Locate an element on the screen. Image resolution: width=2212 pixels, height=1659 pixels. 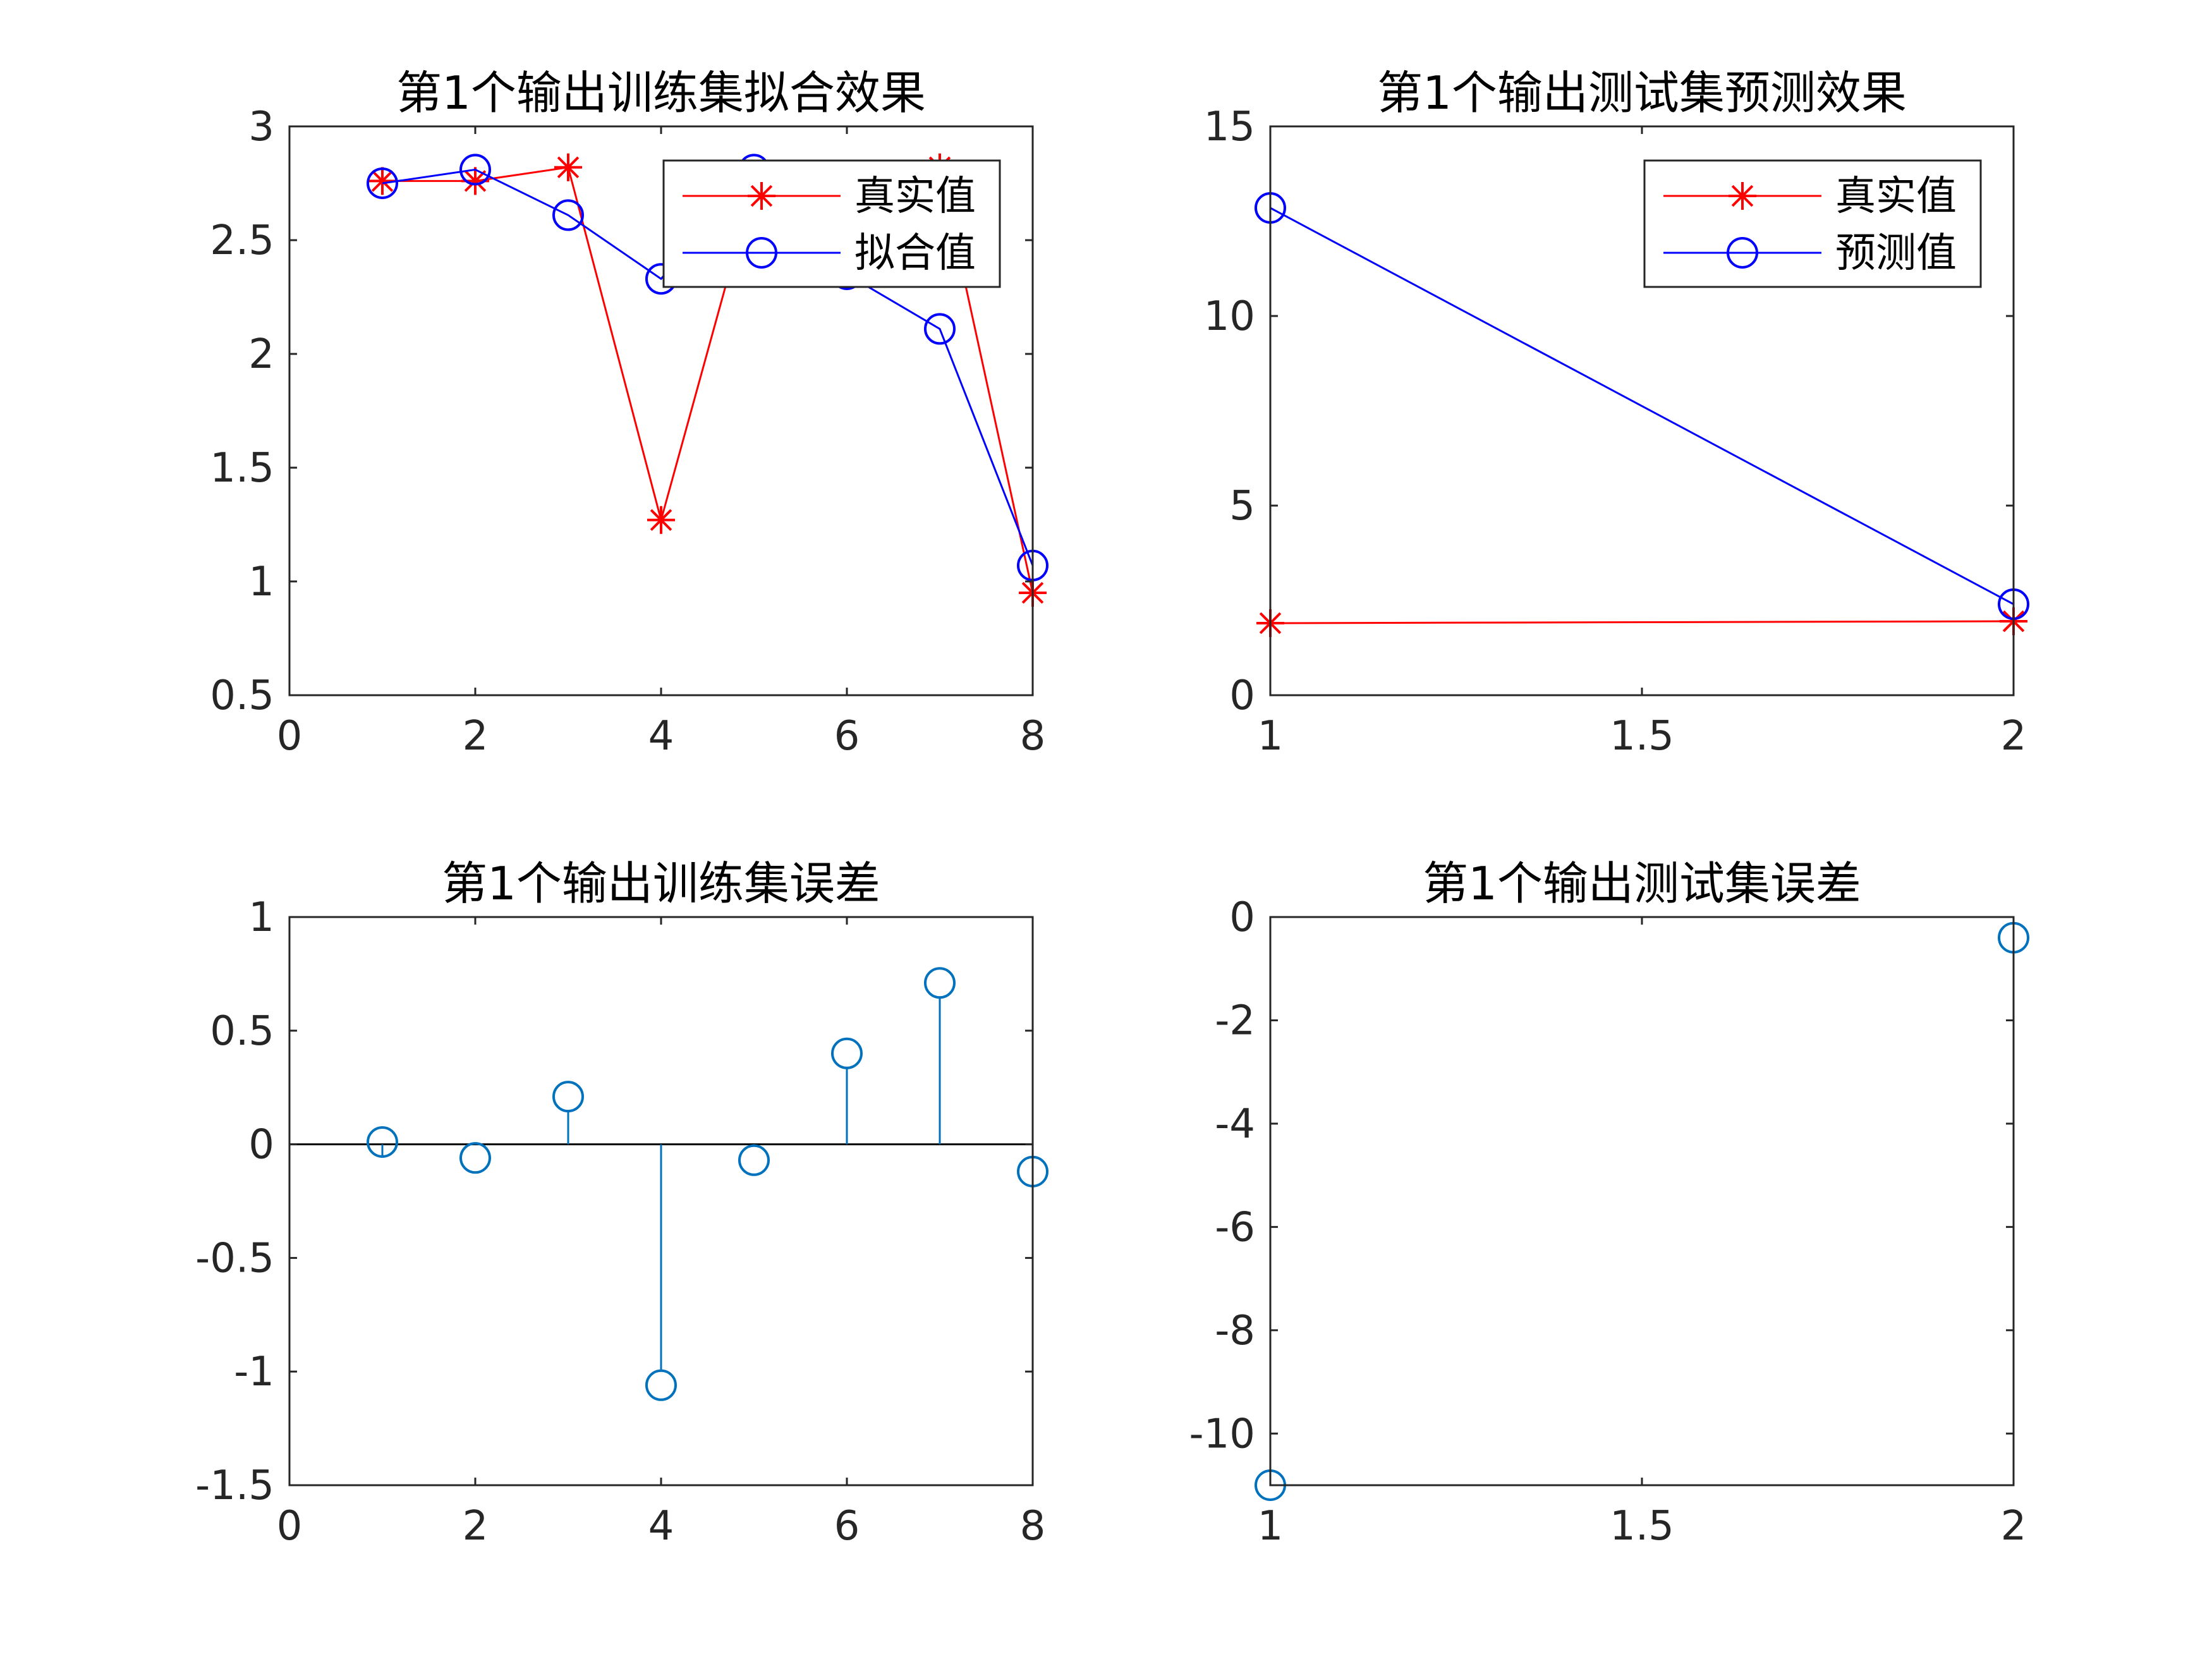
y-tick-label: 15 is located at coordinates (1229, 127).